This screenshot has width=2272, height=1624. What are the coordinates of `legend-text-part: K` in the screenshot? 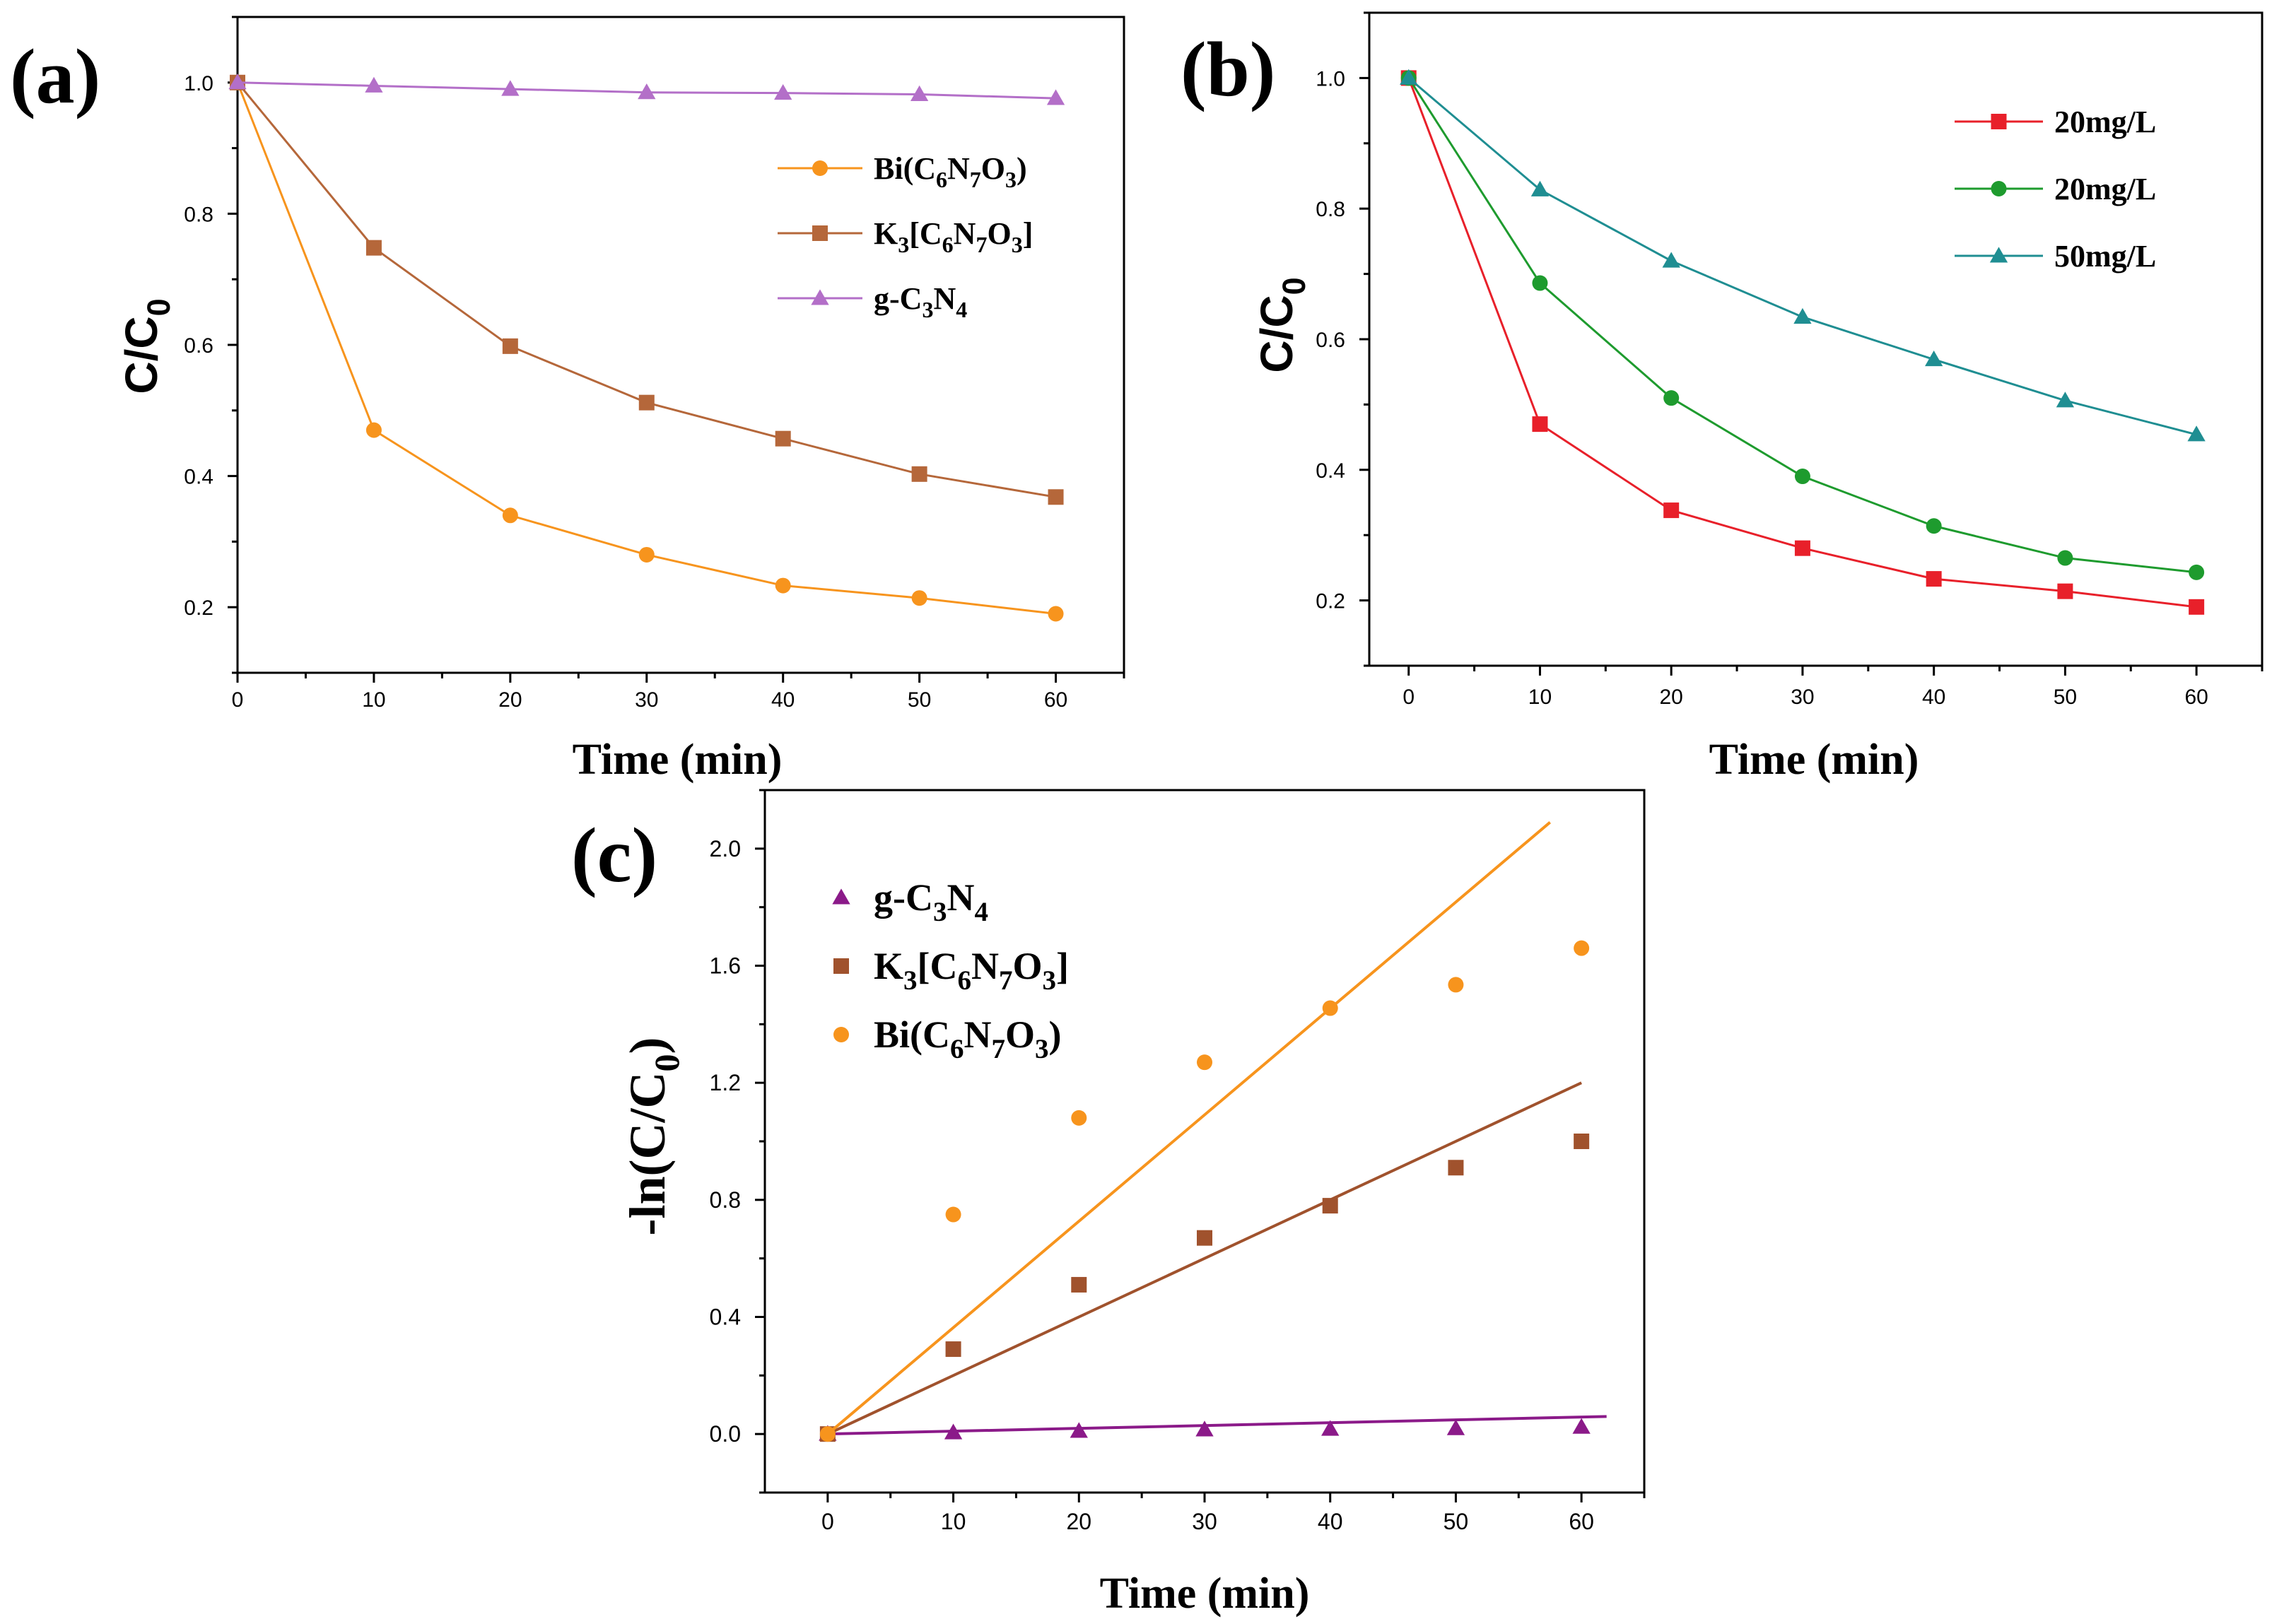 It's located at (886, 233).